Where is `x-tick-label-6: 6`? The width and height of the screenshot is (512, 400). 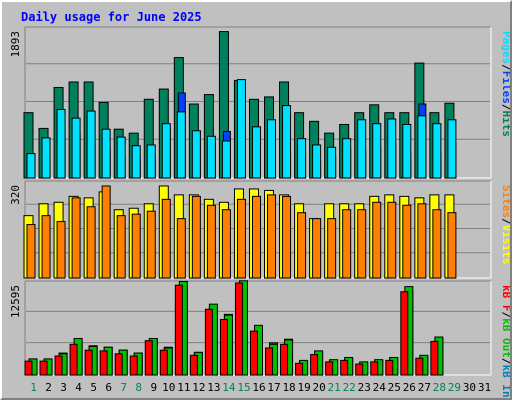
x-tick-label-6: 6 is located at coordinates (108, 387).